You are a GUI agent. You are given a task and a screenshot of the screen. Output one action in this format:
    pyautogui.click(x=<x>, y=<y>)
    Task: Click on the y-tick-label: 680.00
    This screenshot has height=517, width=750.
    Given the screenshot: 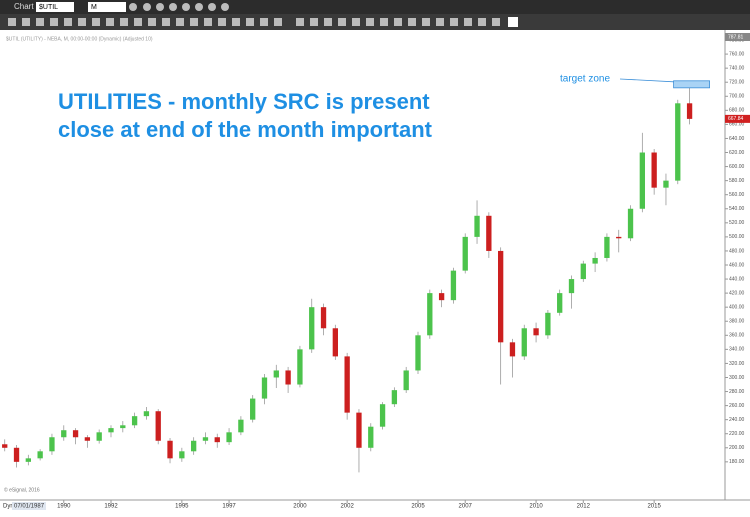 What is the action you would take?
    pyautogui.click(x=737, y=111)
    